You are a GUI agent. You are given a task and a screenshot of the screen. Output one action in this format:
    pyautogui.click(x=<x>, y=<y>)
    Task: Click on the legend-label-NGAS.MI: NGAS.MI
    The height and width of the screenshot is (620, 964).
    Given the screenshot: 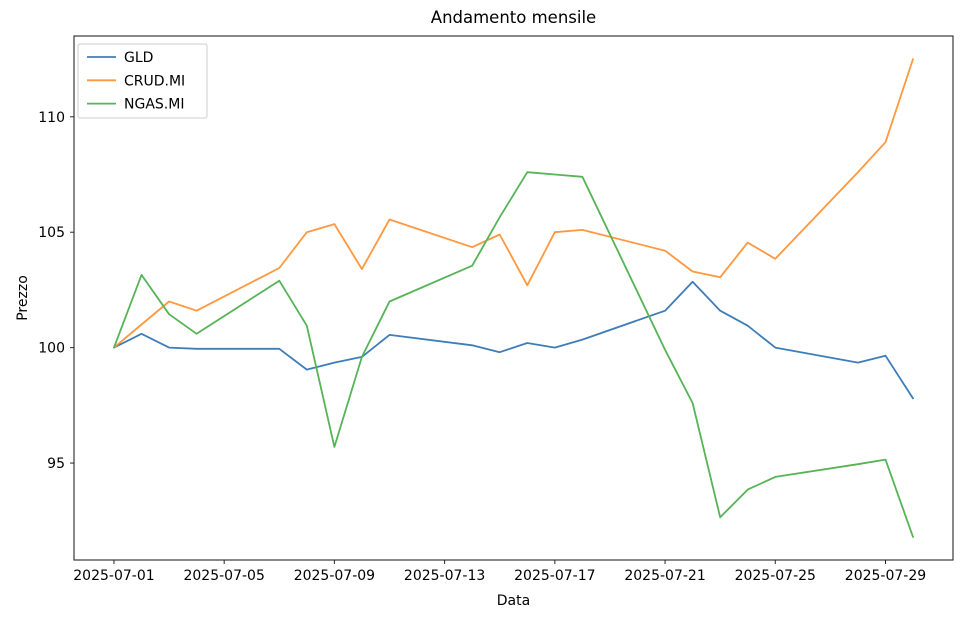 What is the action you would take?
    pyautogui.click(x=154, y=105)
    